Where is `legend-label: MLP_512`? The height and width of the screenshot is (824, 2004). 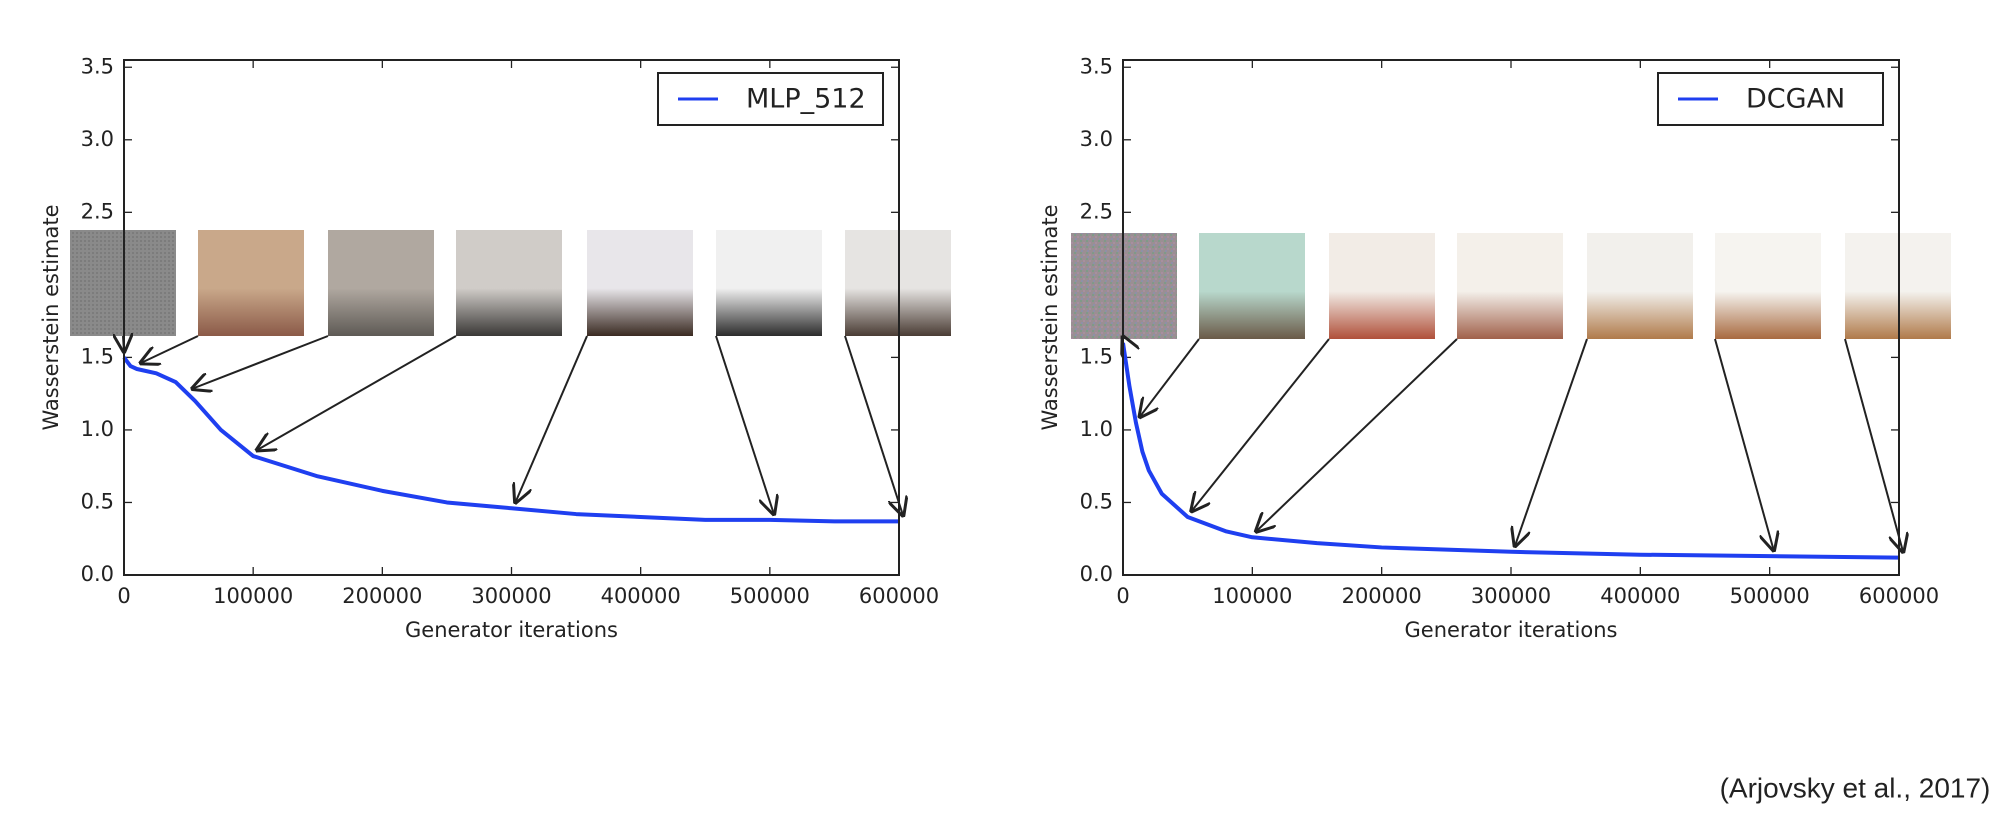 legend-label: MLP_512 is located at coordinates (806, 99).